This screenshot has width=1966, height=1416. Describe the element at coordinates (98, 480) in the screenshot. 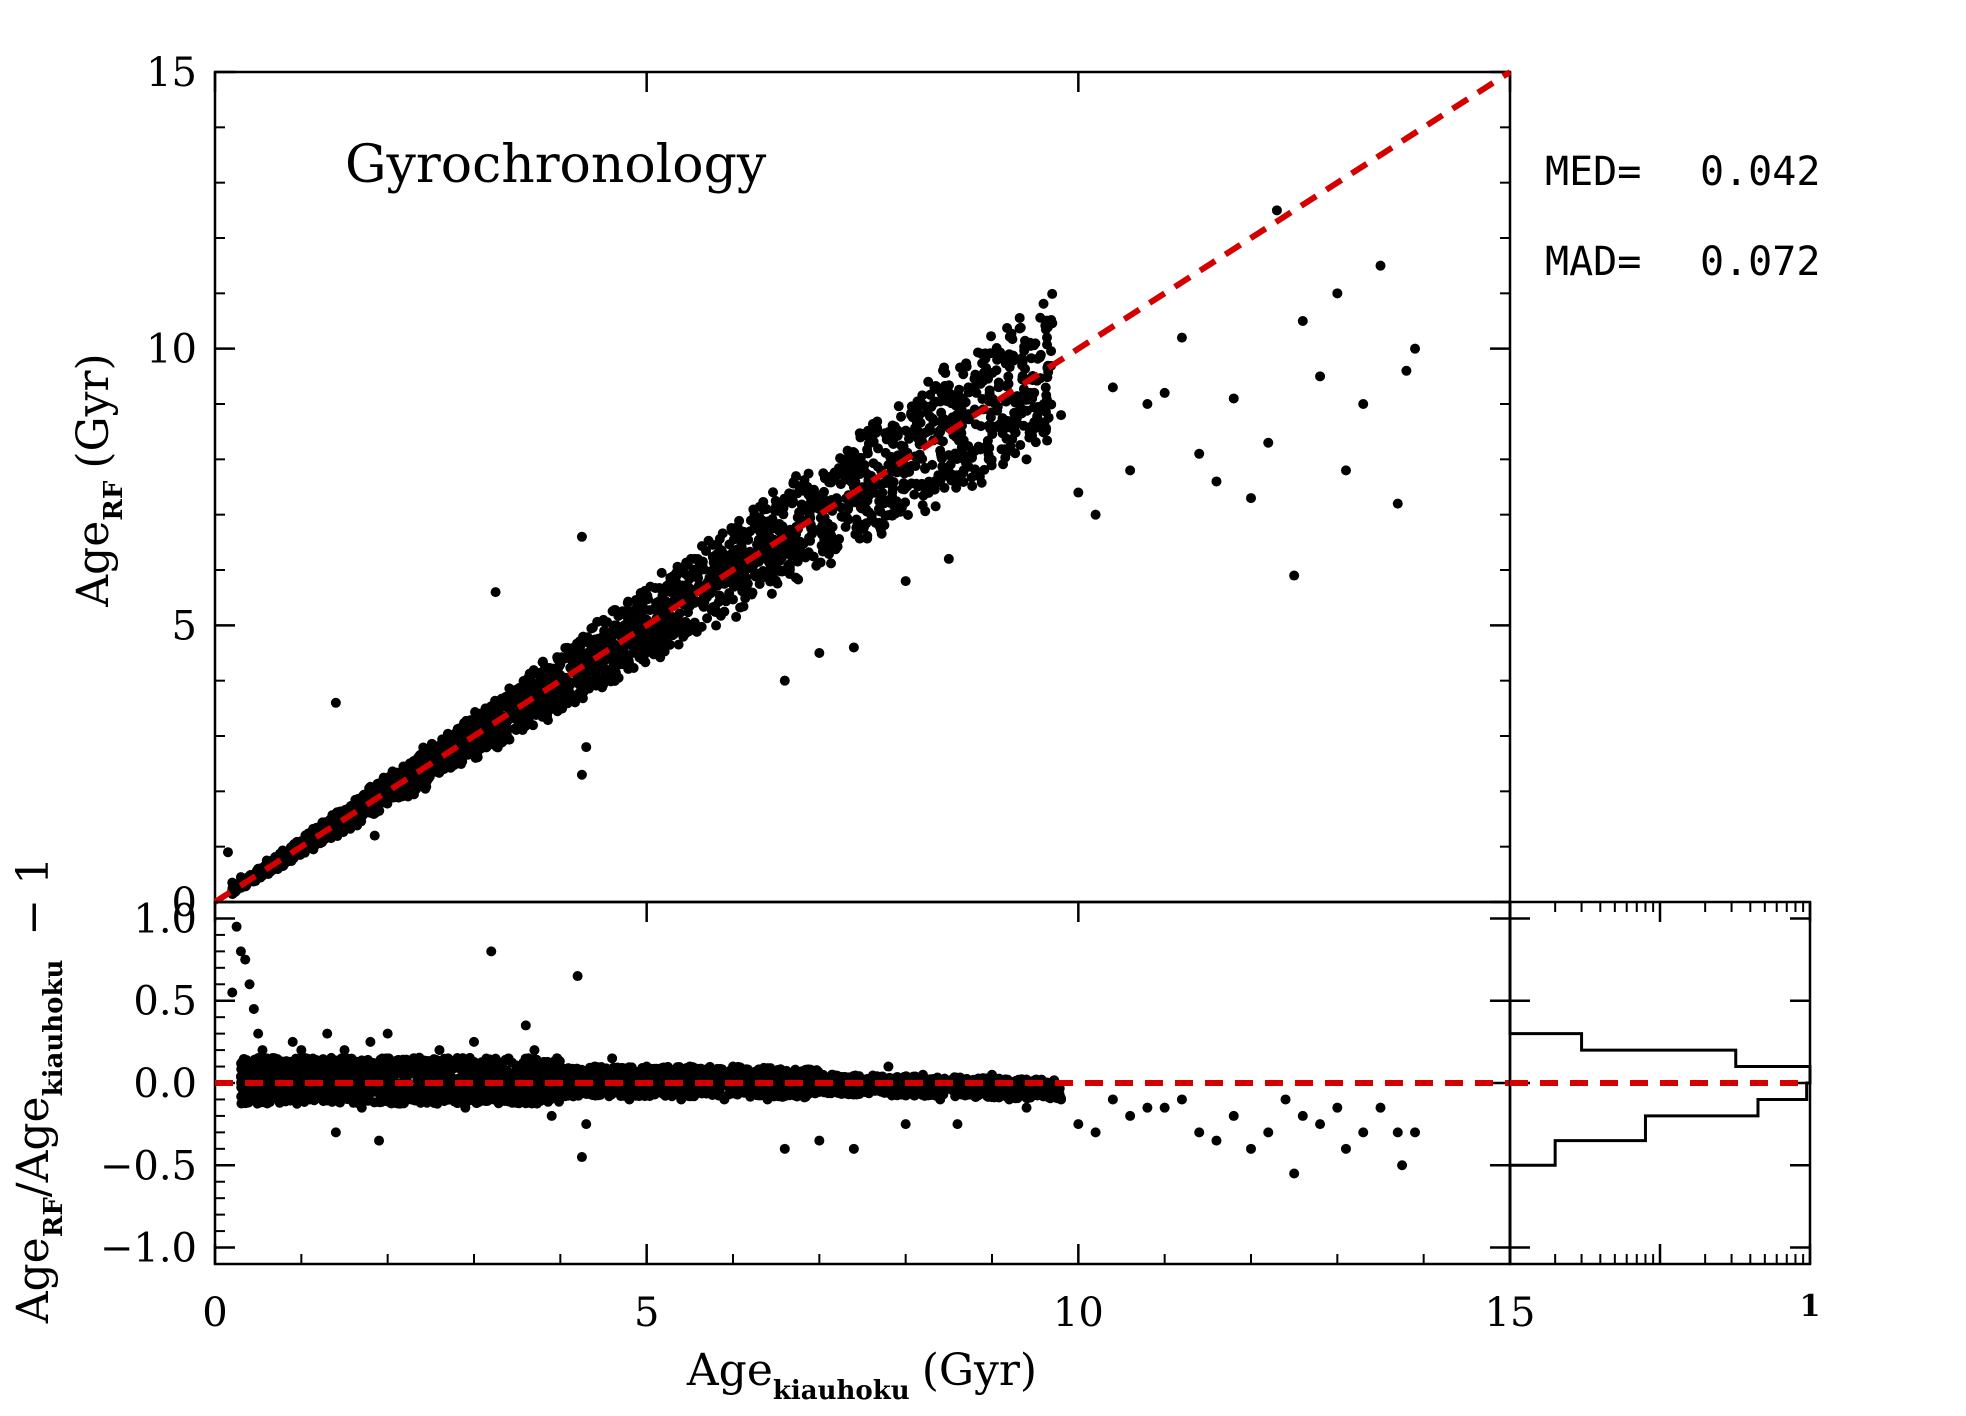

I see `main-y-axis-title: AgeRF(Gyr)` at that location.